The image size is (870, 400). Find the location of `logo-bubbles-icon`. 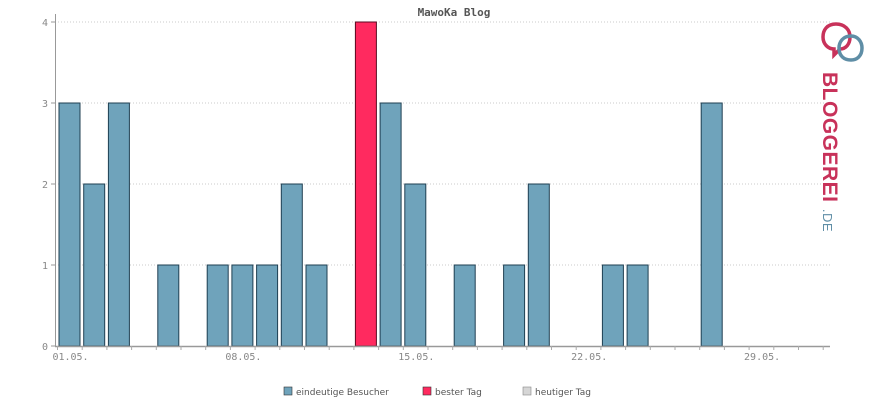

logo-bubbles-icon is located at coordinates (842, 42).